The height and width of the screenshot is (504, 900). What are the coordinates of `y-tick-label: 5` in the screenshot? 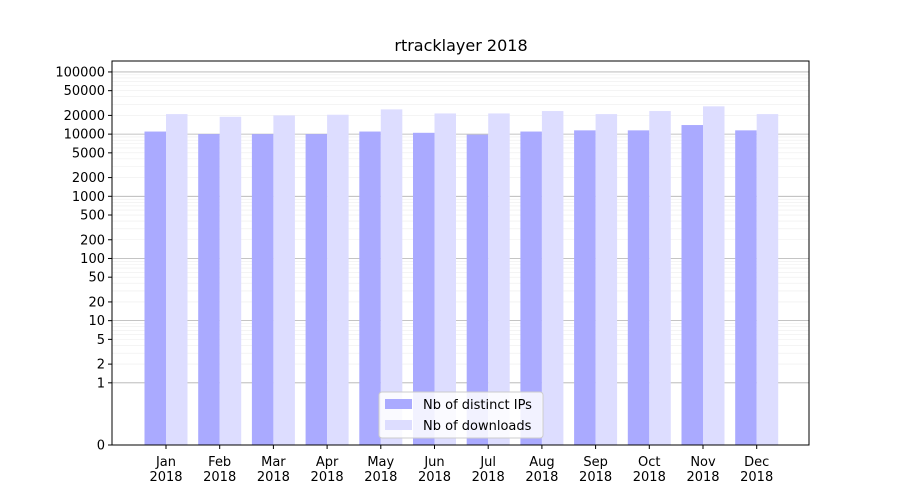 It's located at (101, 340).